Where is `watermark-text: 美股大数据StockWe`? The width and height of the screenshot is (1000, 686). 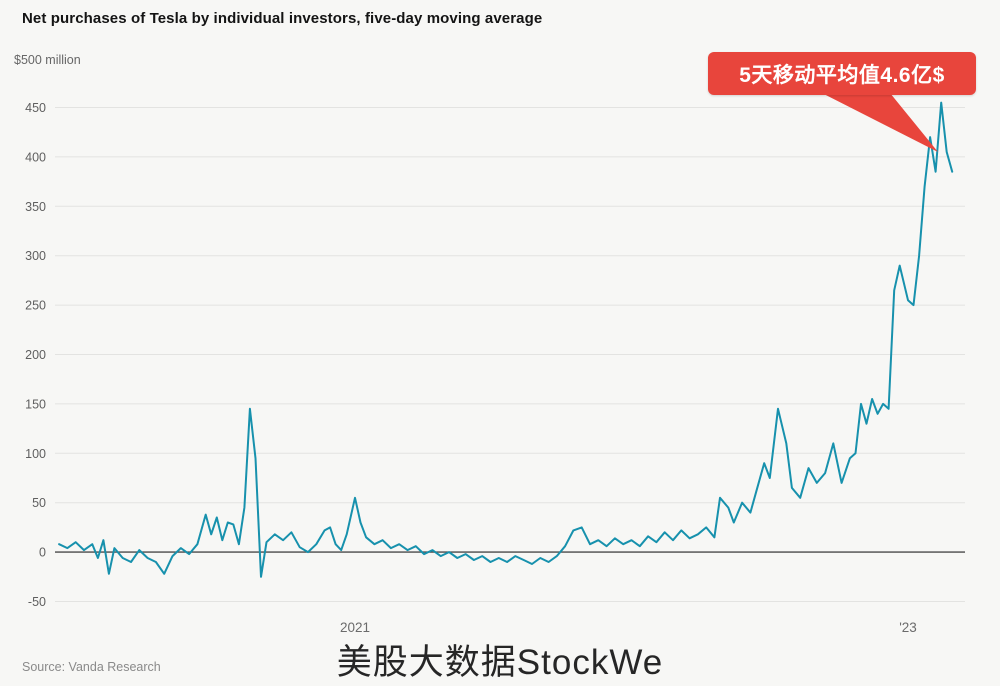
watermark-text: 美股大数据StockWe is located at coordinates (500, 662).